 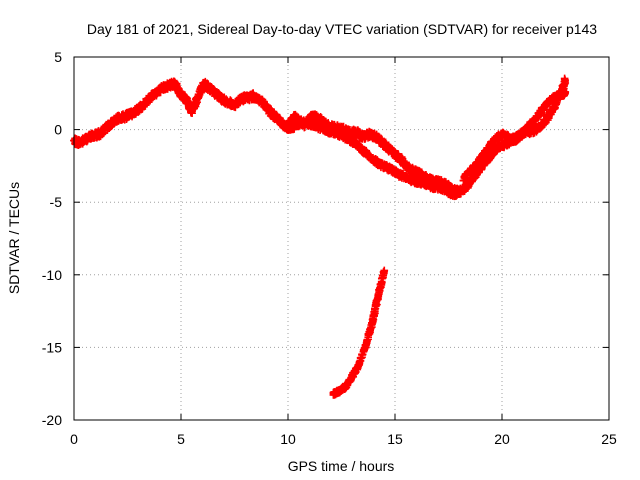 What do you see at coordinates (58, 130) in the screenshot?
I see `y-tick-label: 0` at bounding box center [58, 130].